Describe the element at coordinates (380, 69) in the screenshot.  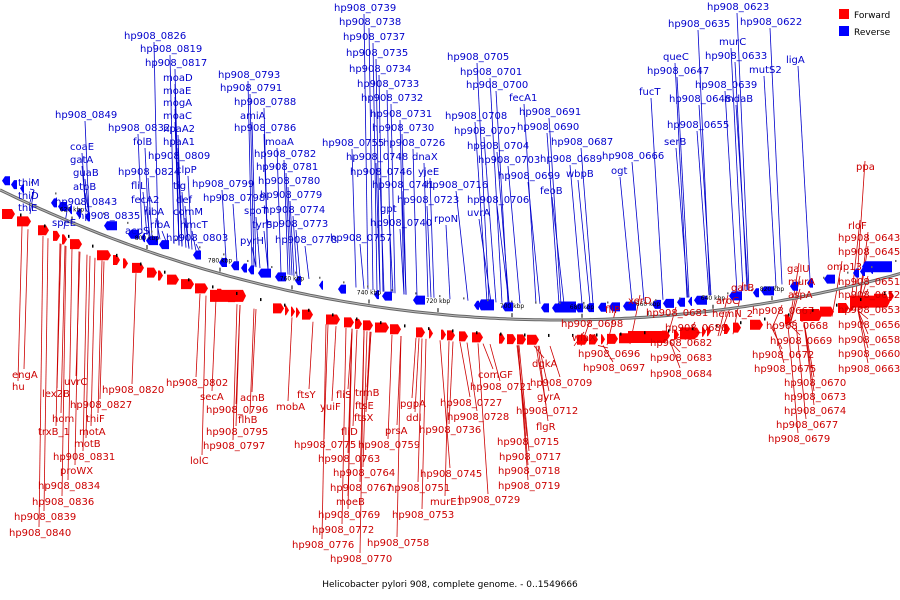
I see `gene-label-reverse: hp908_0734` at that location.